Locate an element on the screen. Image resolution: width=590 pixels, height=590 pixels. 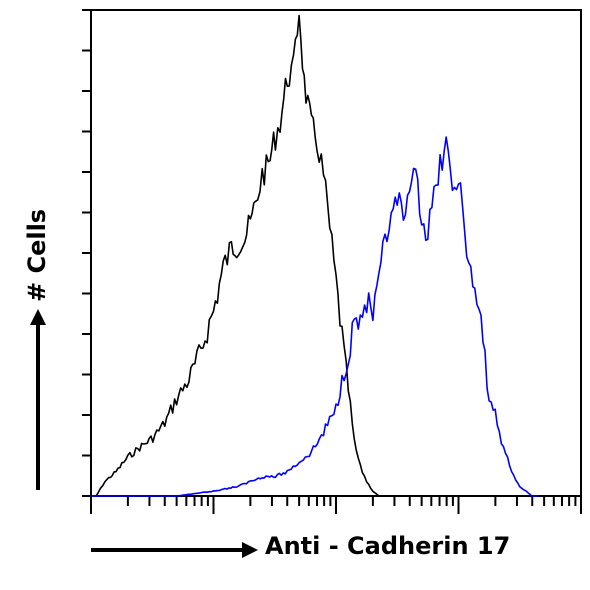
x-axis-ticks is located at coordinates (336, 505).